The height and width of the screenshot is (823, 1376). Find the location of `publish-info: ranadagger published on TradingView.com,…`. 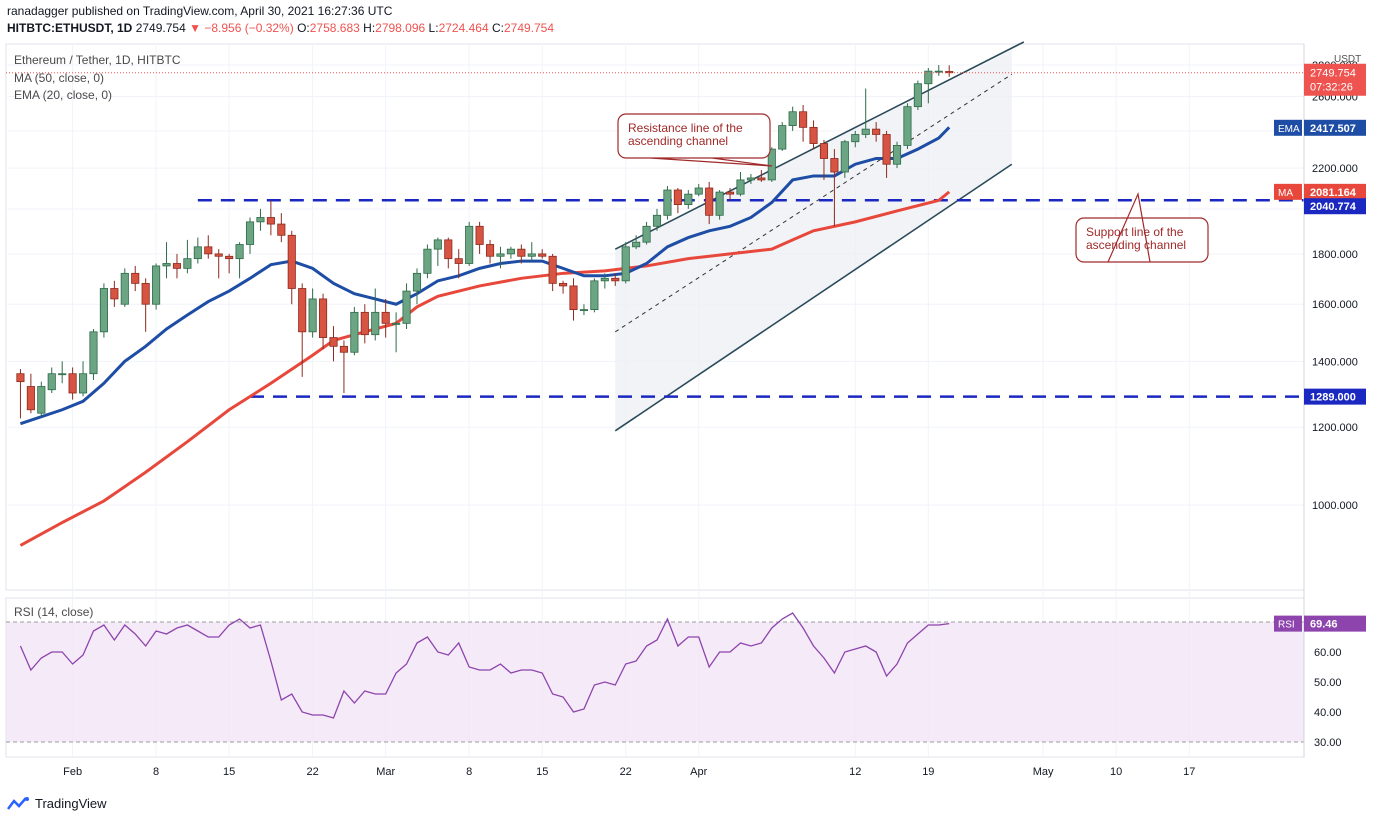

publish-info: ranadagger published on TradingView.com,… is located at coordinates (200, 11).